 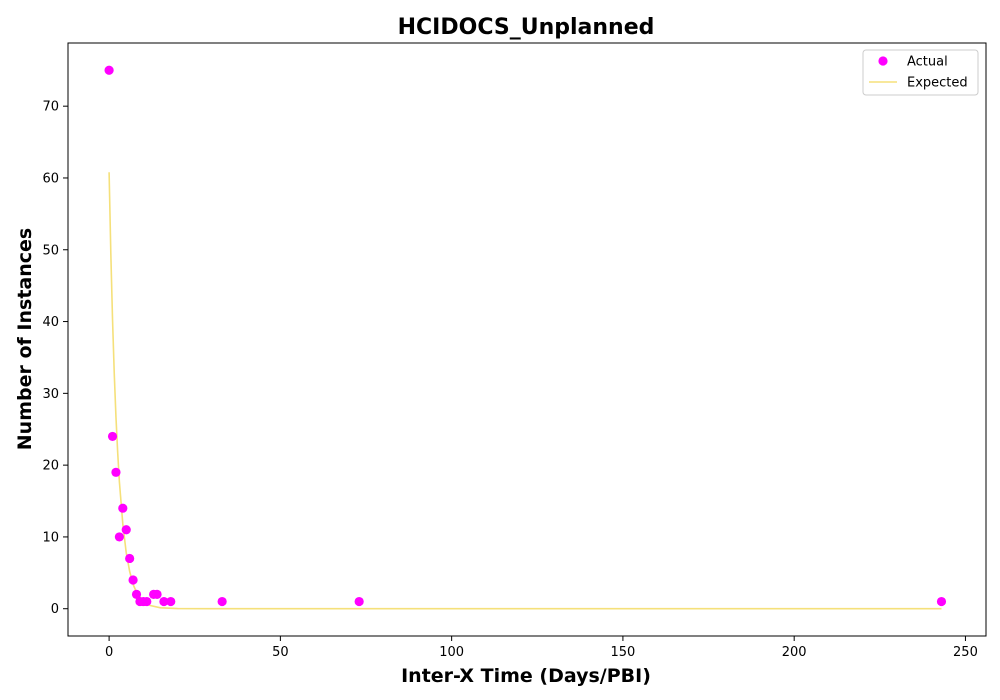 I want to click on y-tick-label: 70, so click(x=50, y=107).